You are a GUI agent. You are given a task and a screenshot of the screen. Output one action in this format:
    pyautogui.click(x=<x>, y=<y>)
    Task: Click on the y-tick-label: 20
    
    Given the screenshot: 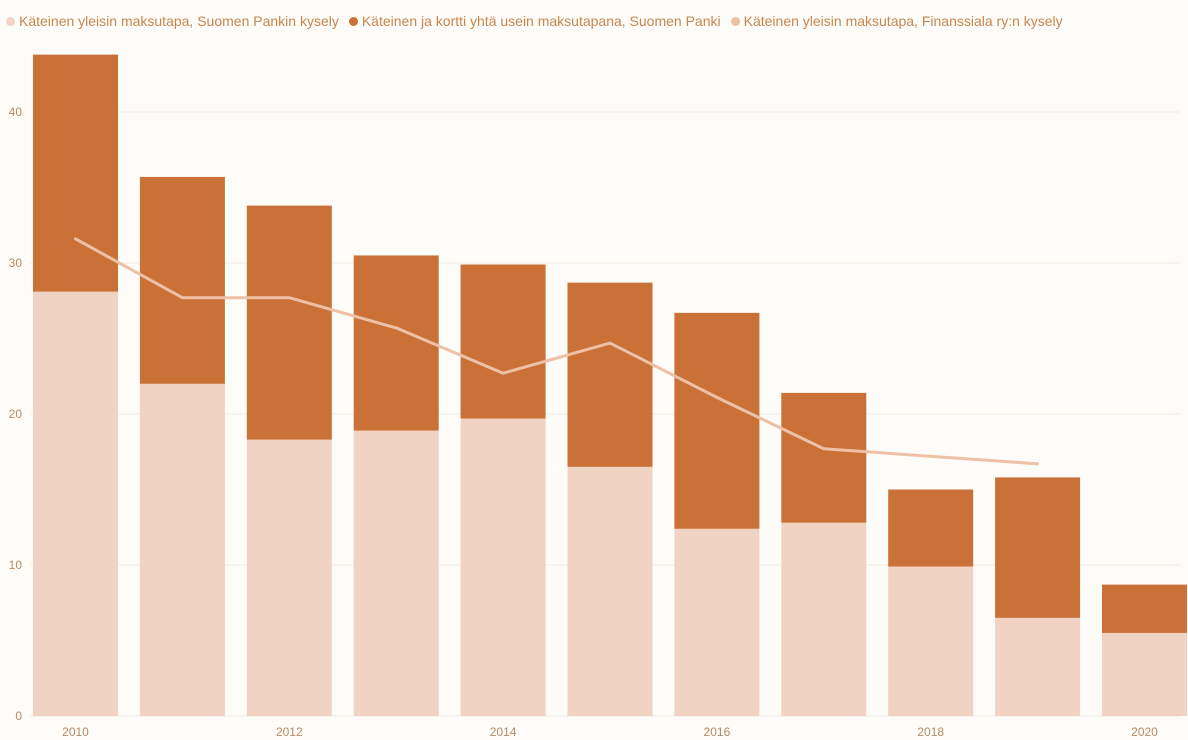 What is the action you would take?
    pyautogui.click(x=16, y=414)
    